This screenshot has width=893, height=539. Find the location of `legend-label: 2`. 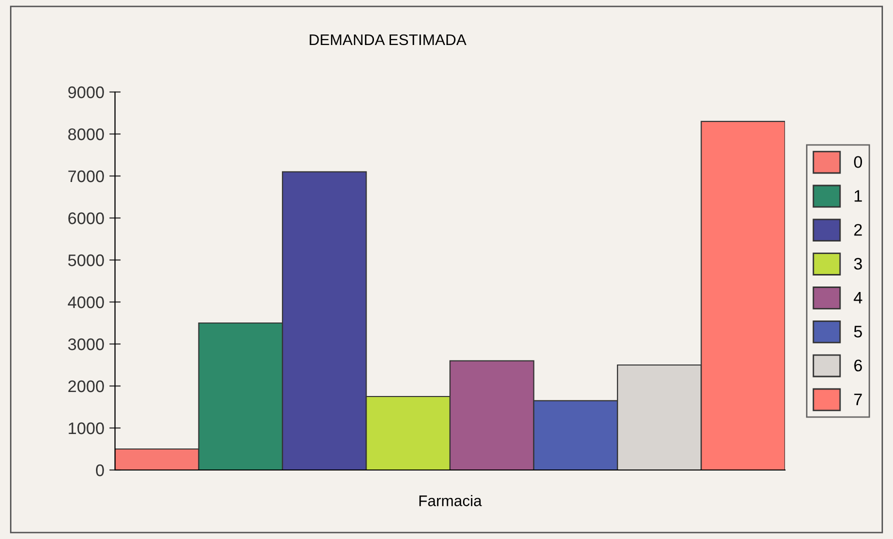

legend-label: 2 is located at coordinates (858, 230).